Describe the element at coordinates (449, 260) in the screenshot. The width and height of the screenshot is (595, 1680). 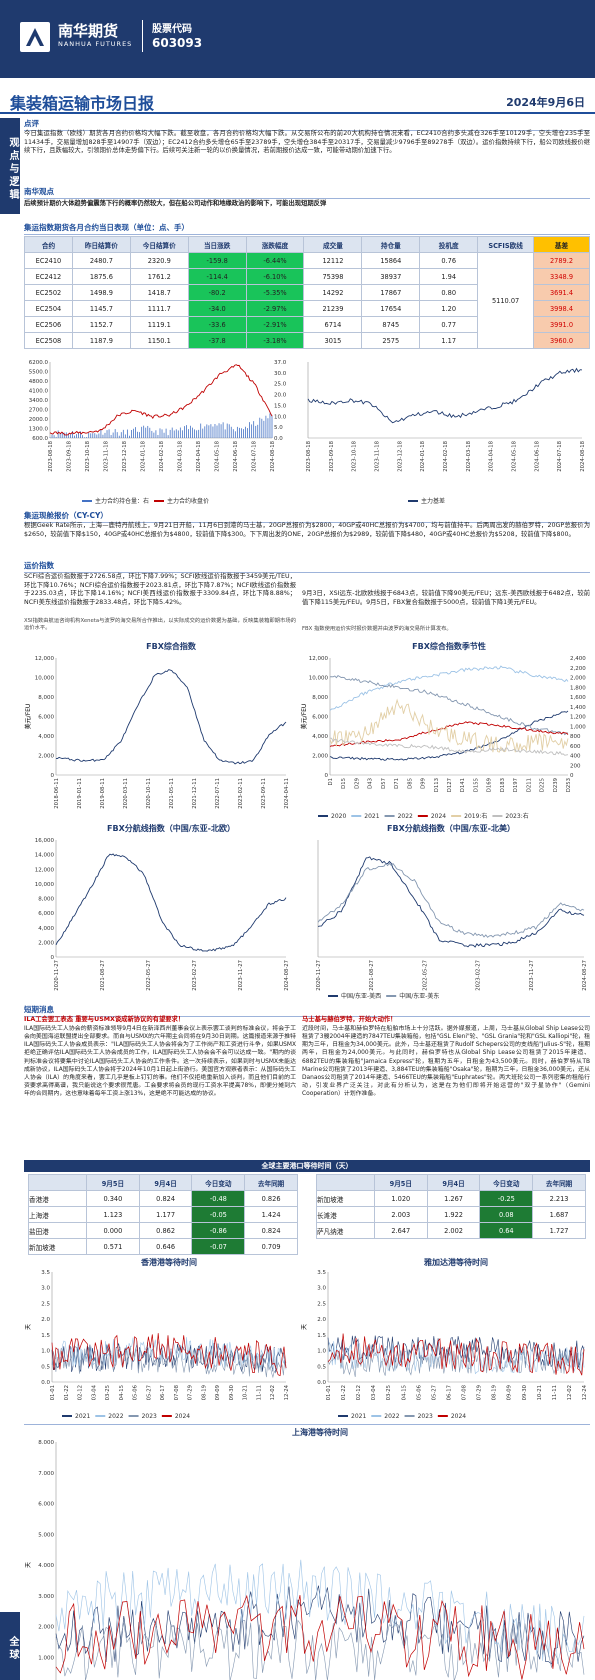
I see `table-cell: 0.76` at that location.